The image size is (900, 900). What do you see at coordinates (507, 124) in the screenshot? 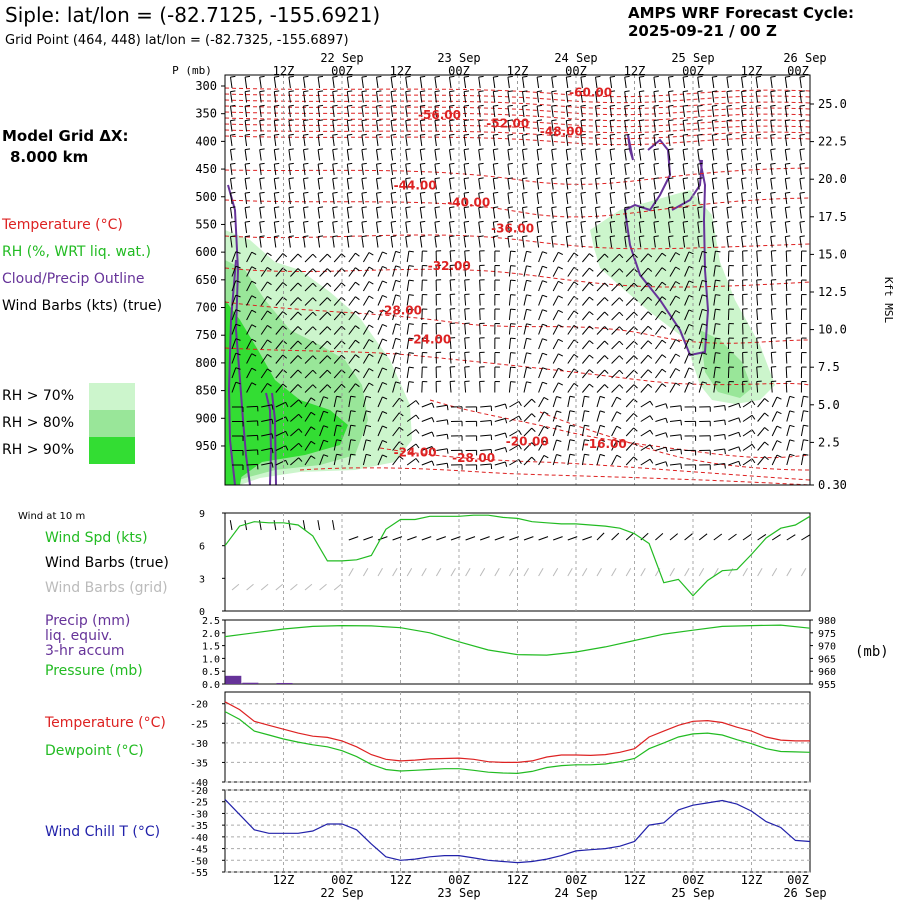
I see `temperature-contour-label: -52.00` at bounding box center [507, 124].